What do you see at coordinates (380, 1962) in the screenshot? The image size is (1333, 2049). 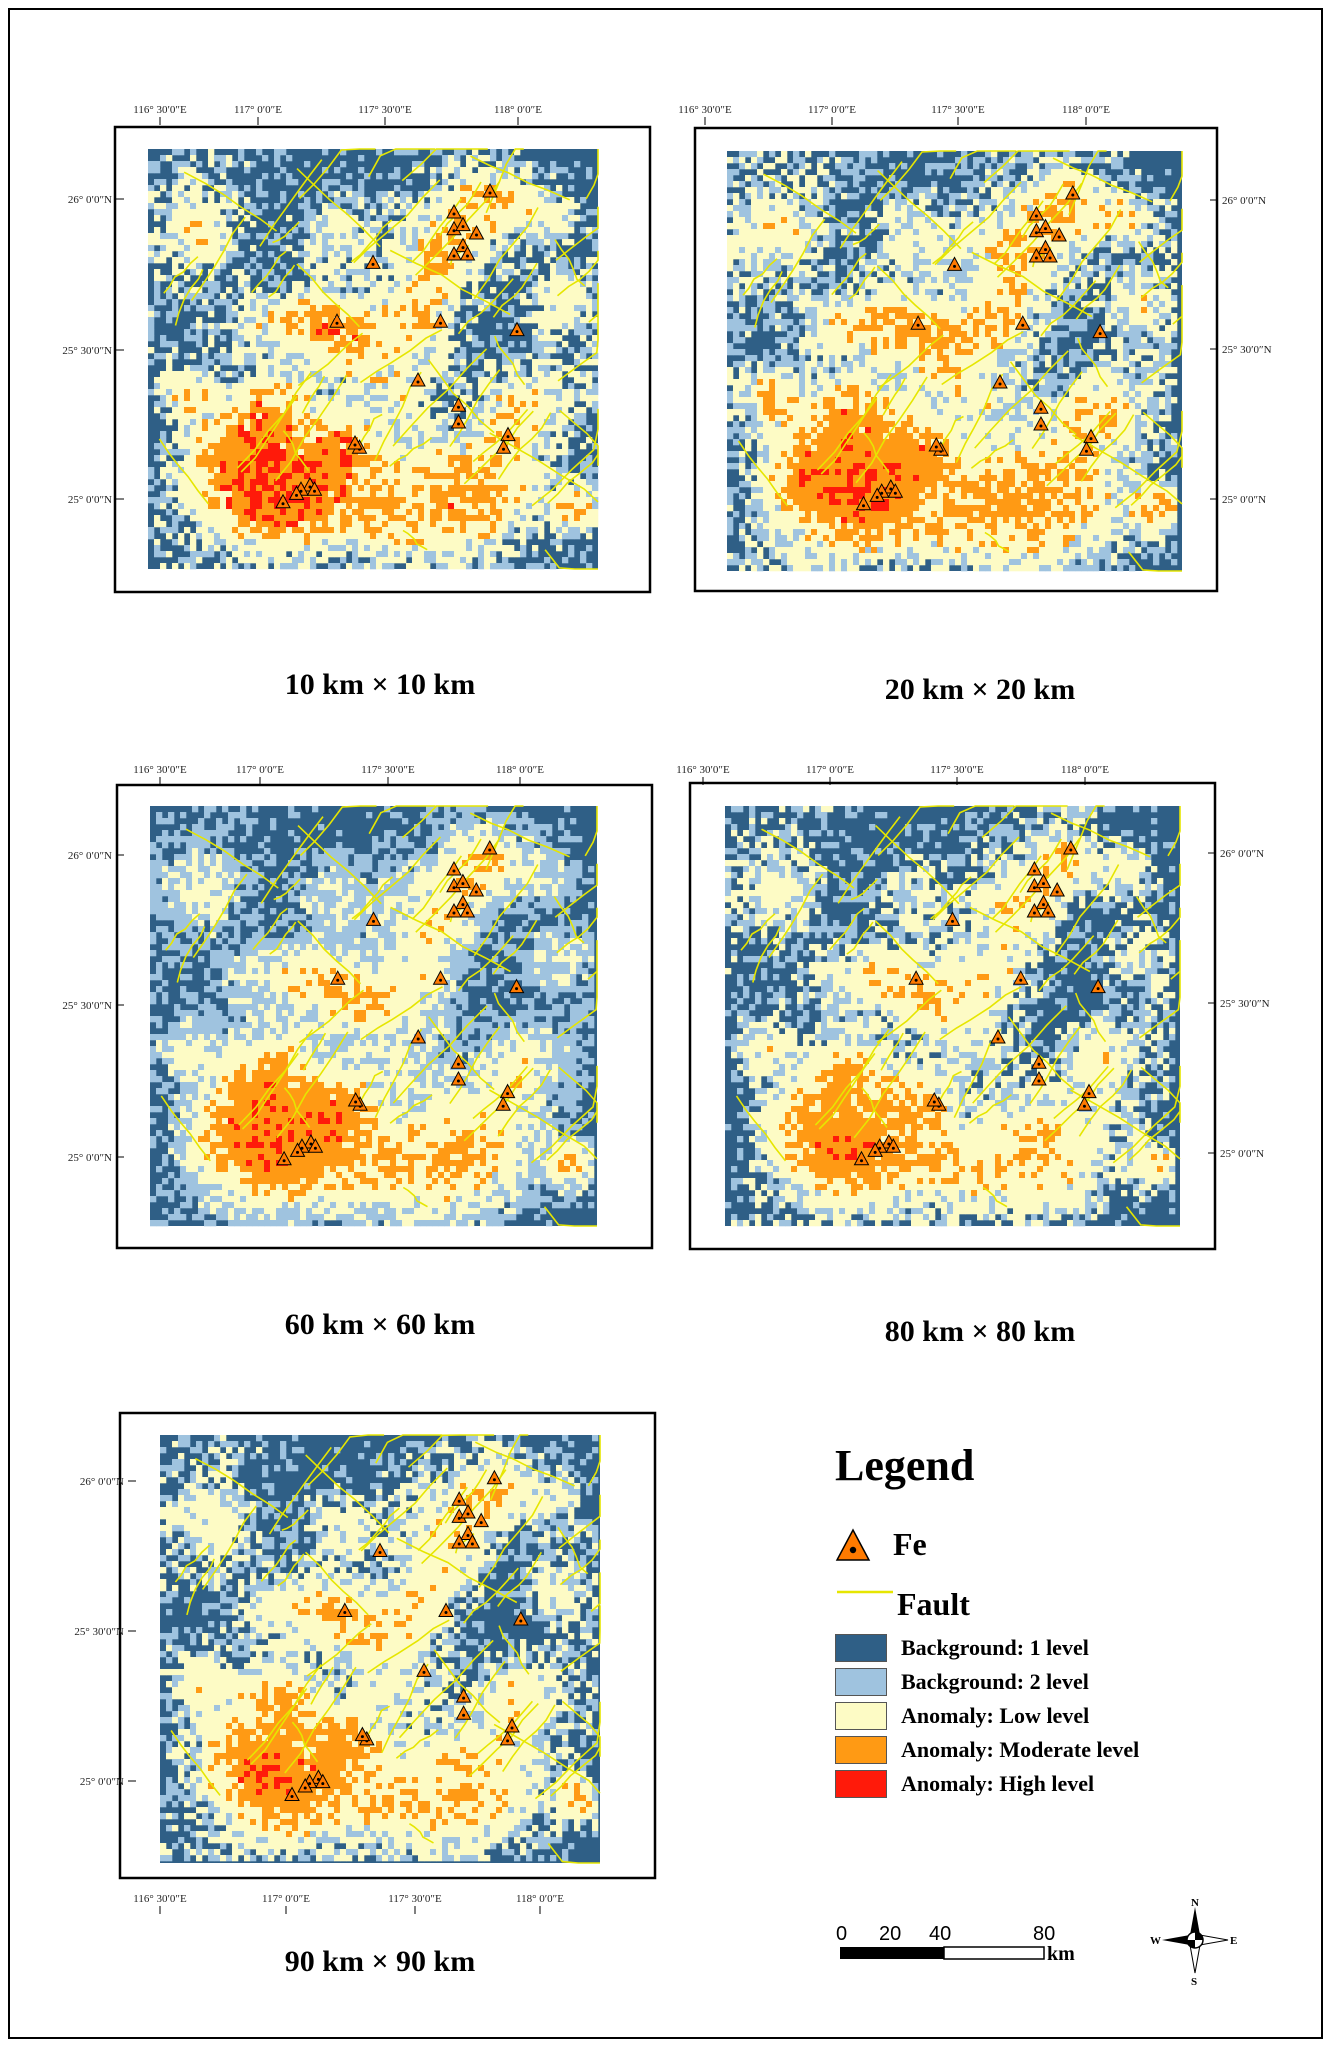 I see `panel-caption-90km: 90 km × 90 km` at bounding box center [380, 1962].